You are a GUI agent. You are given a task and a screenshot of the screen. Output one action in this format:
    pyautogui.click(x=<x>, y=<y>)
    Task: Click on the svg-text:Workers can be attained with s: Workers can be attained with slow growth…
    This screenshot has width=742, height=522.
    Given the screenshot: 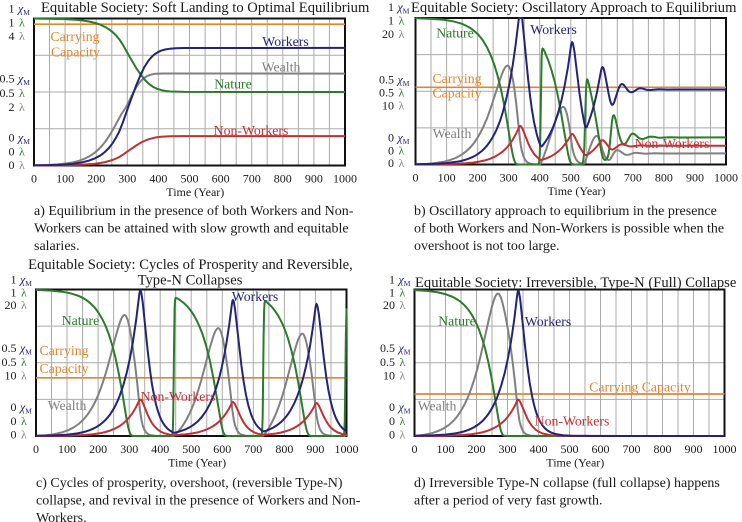 What is the action you would take?
    pyautogui.click(x=191, y=229)
    